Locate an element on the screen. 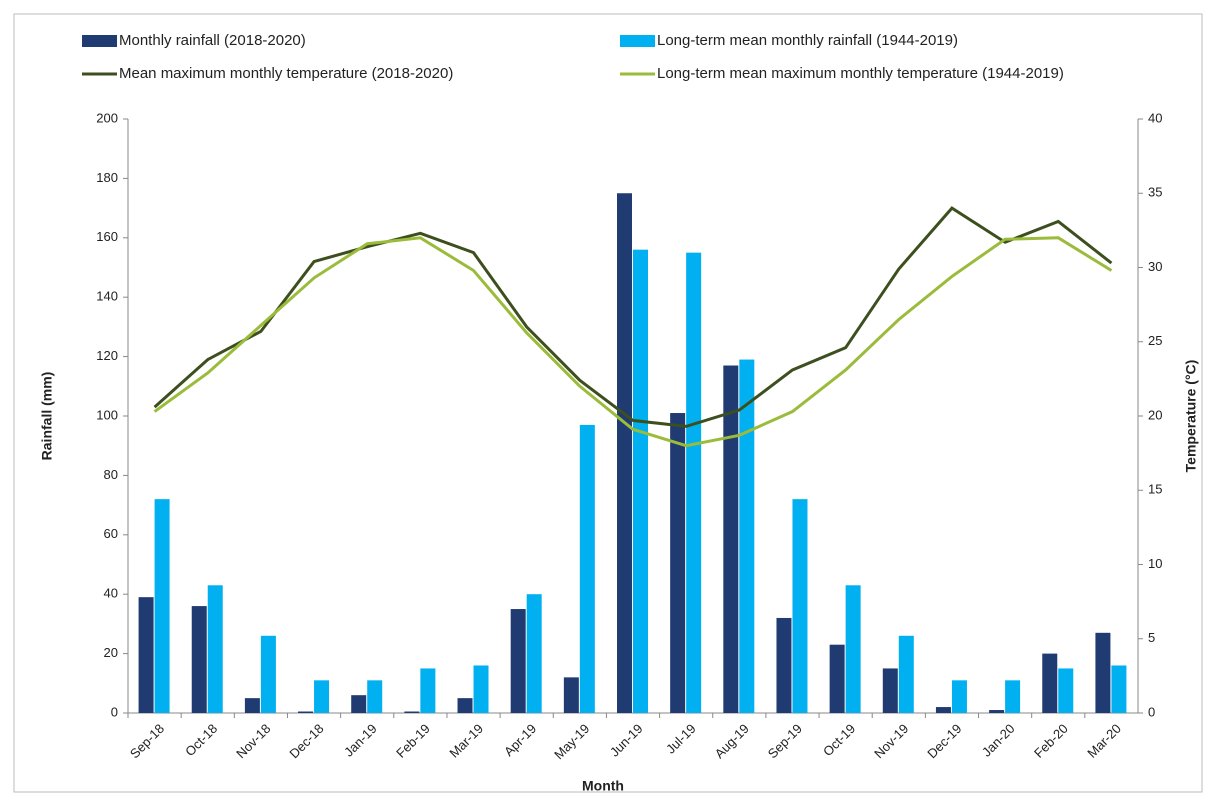  x-tick-label: Mar-20 is located at coordinates (1104, 741).